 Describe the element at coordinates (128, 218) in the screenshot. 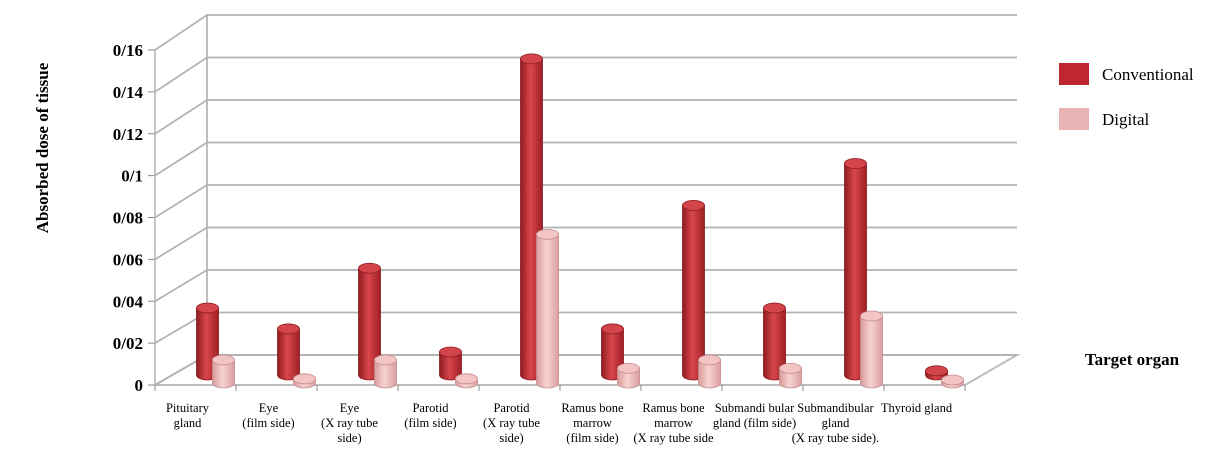

I see `y-tick-label: 0/08` at that location.